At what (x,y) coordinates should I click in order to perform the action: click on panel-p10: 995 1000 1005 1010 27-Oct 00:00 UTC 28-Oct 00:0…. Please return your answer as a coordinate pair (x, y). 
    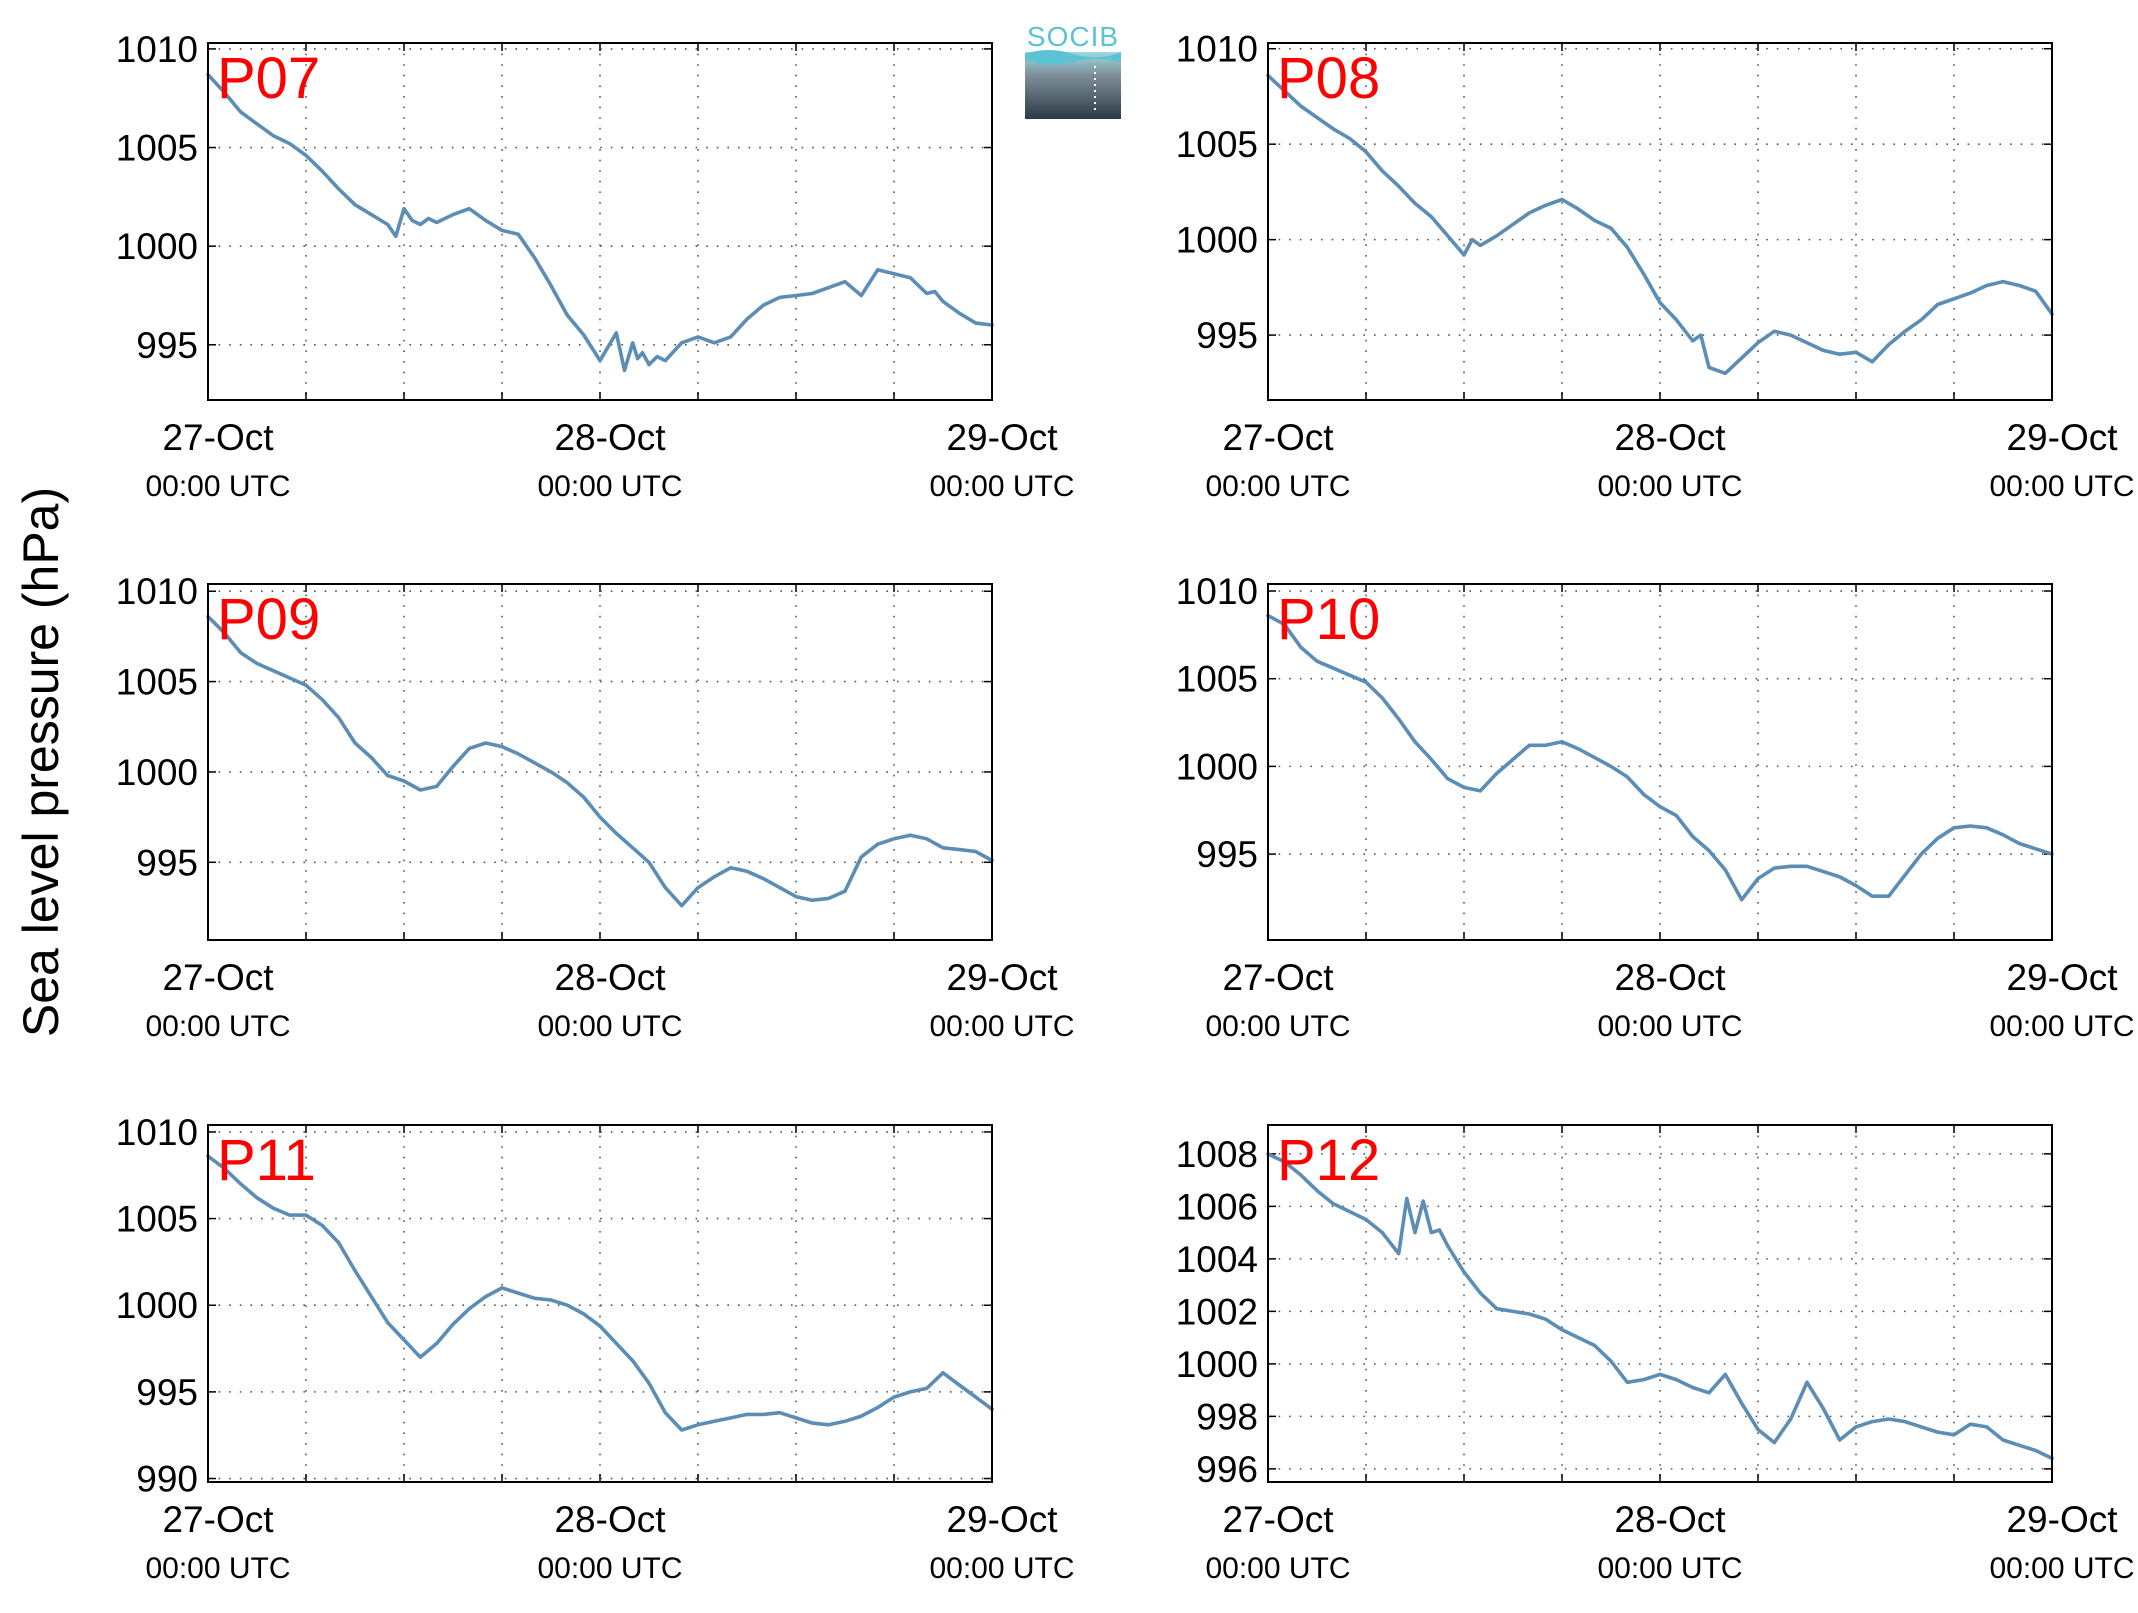
    Looking at the image, I should click on (1655, 807).